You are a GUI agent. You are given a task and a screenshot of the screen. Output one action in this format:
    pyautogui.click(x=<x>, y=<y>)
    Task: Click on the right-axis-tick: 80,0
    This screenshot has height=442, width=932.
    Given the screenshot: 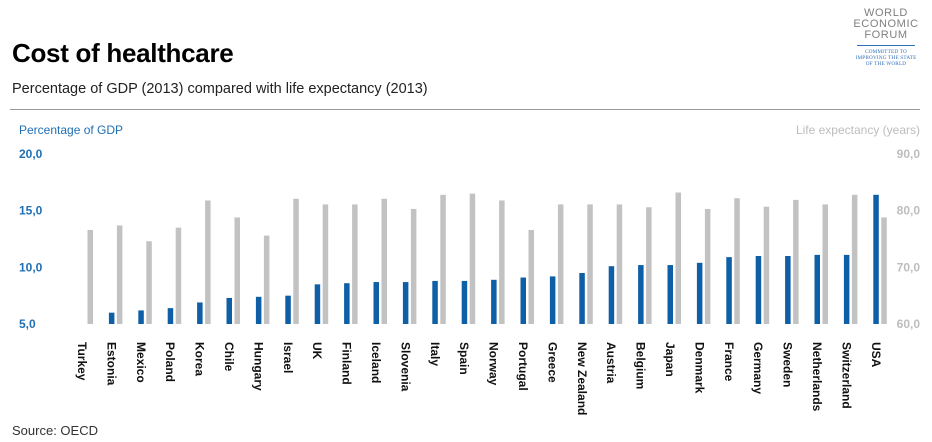 What is the action you would take?
    pyautogui.click(x=909, y=211)
    